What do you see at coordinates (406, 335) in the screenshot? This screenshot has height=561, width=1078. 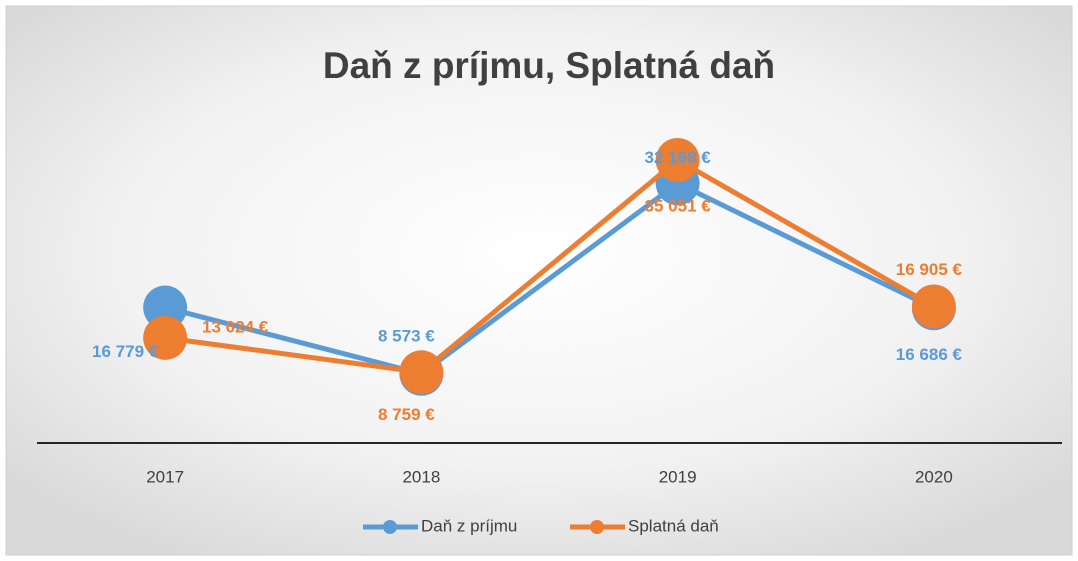 I see `data-label: 8 573 €` at bounding box center [406, 335].